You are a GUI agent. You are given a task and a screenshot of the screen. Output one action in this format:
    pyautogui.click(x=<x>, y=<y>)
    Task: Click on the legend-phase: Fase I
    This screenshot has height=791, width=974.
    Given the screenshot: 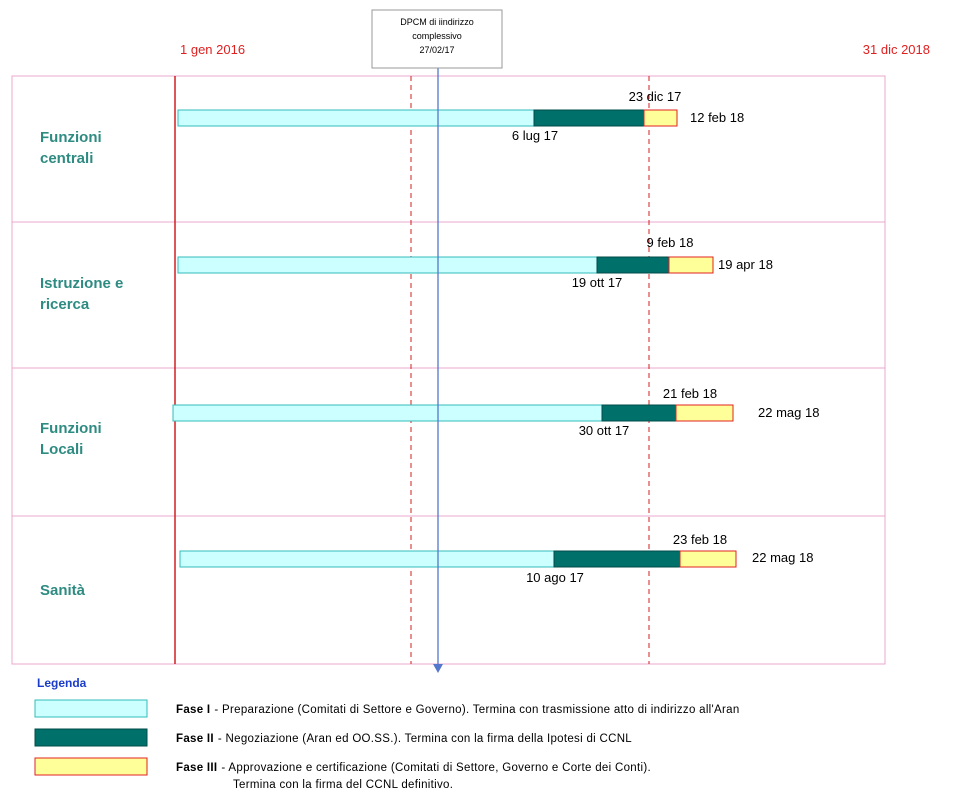 What is the action you would take?
    pyautogui.click(x=193, y=710)
    